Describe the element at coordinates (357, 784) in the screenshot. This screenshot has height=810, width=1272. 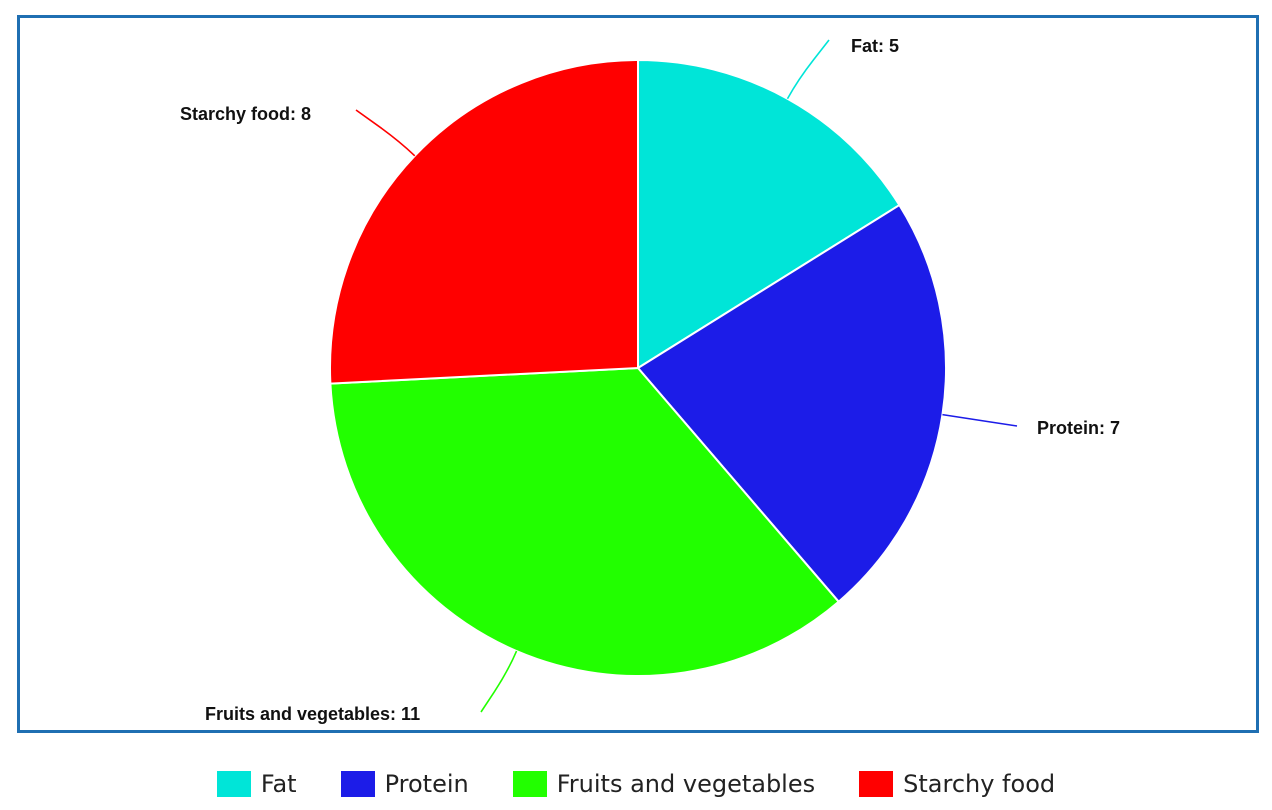
I see `legend-swatch-protein` at that location.